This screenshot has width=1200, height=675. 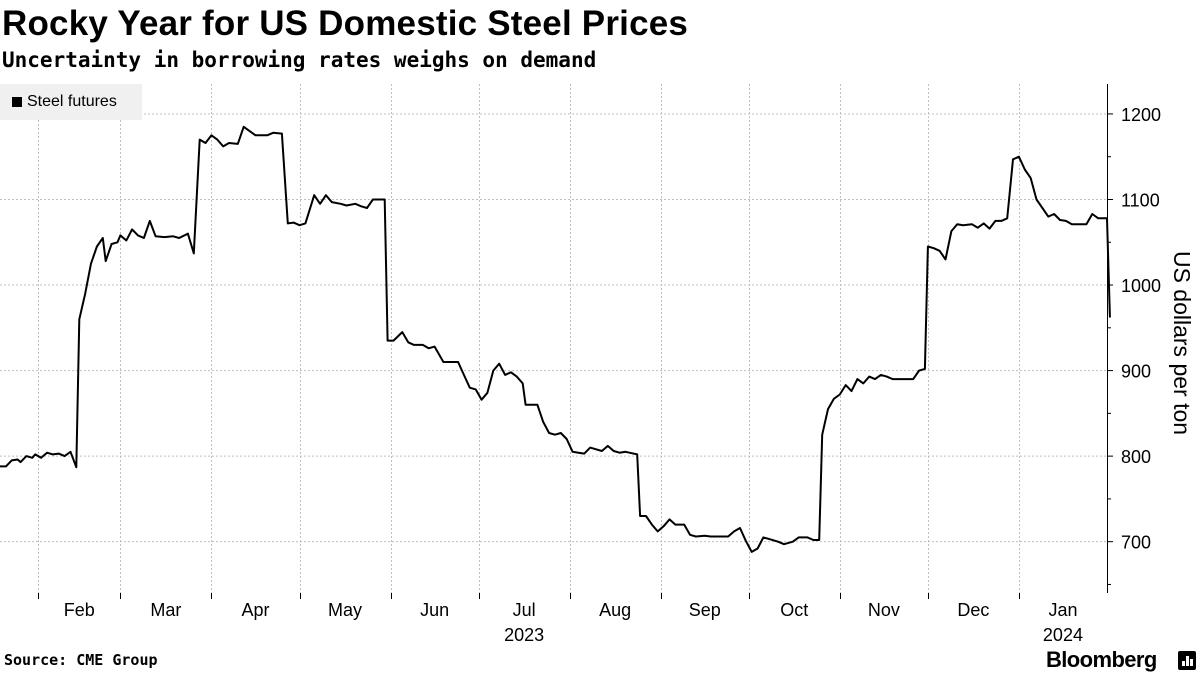 I want to click on x-tick-label-jul: Jul, so click(x=524, y=610).